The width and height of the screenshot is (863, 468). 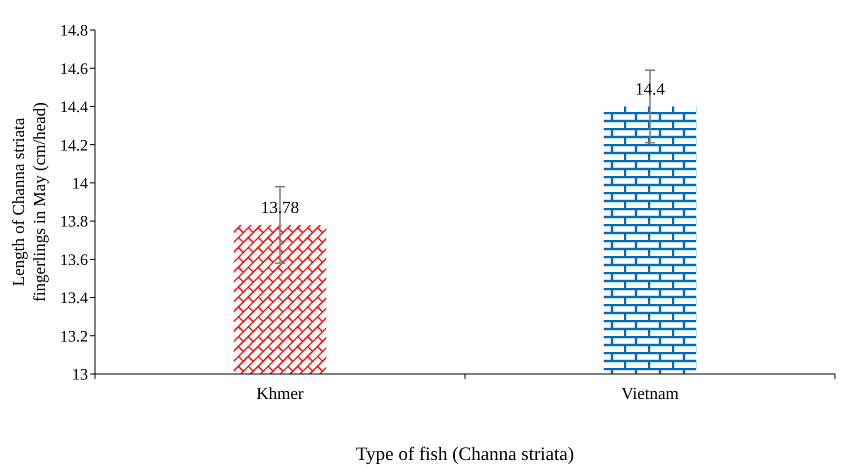 What do you see at coordinates (74, 337) in the screenshot?
I see `y-tick-label: 13.2` at bounding box center [74, 337].